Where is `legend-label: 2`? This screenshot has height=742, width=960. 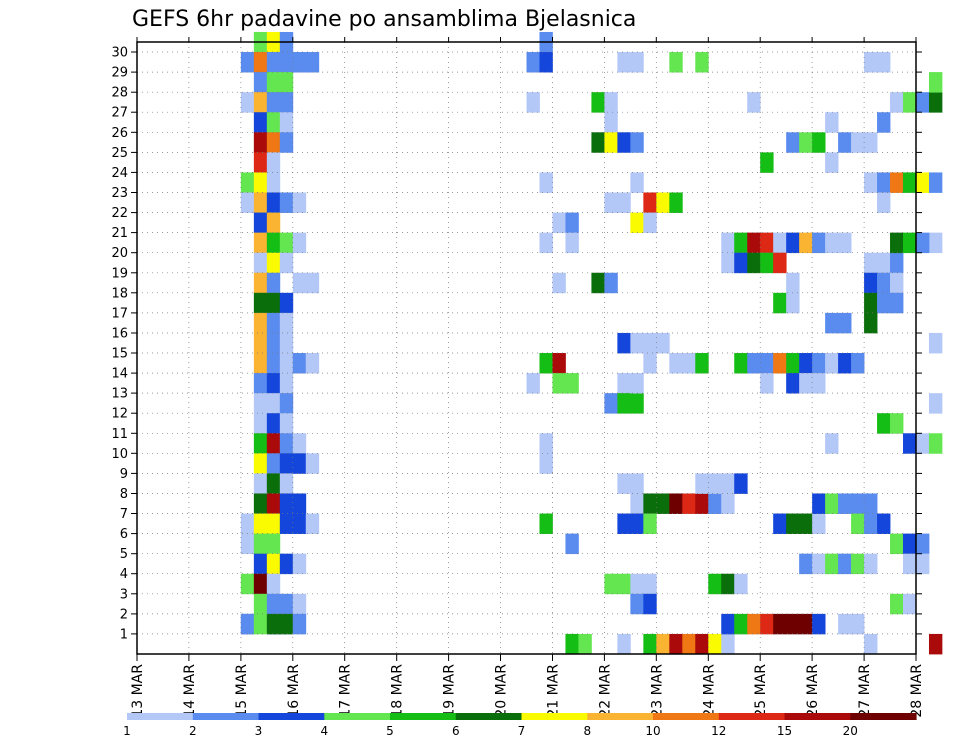 legend-label: 2 is located at coordinates (193, 731).